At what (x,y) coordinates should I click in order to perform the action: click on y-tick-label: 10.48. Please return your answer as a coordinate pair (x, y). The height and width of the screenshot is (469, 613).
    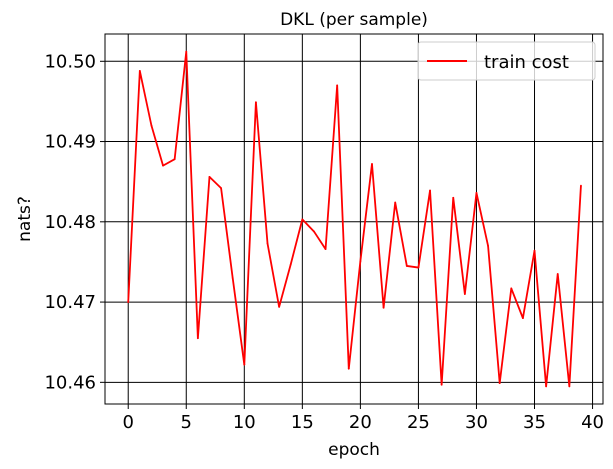
    Looking at the image, I should click on (70, 222).